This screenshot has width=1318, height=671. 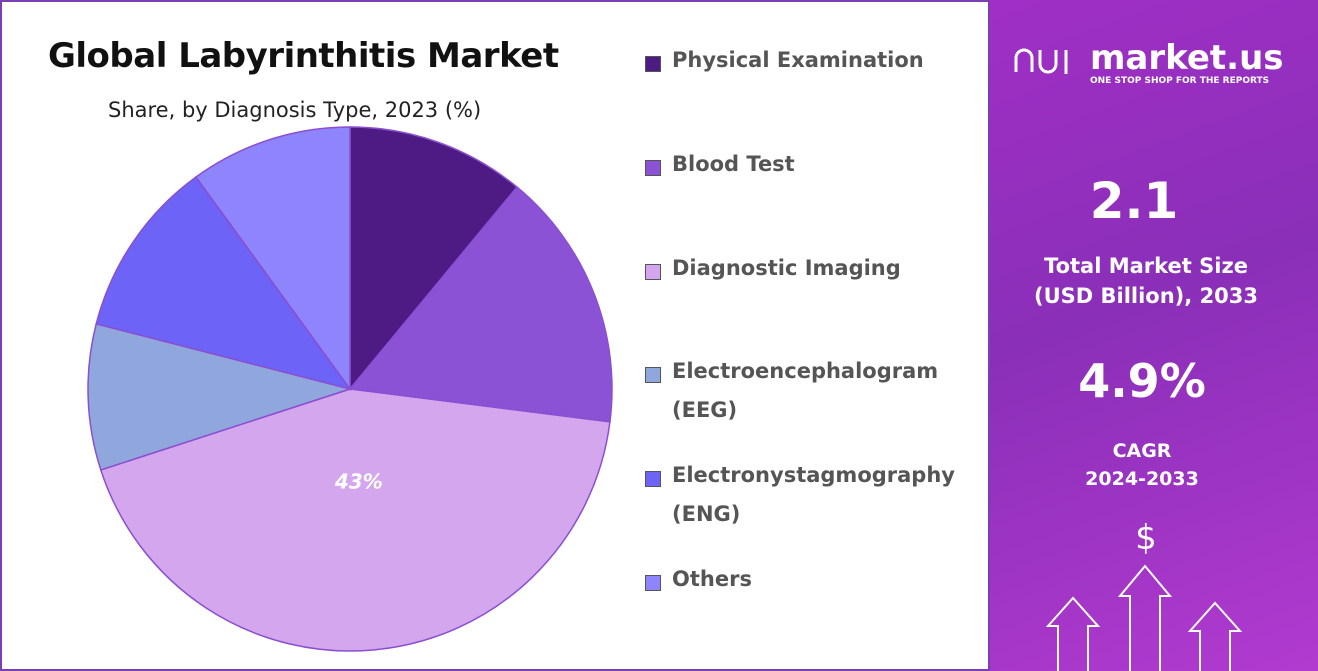 What do you see at coordinates (805, 390) in the screenshot?
I see `legend-label: Electroencephalogram (EEG)` at bounding box center [805, 390].